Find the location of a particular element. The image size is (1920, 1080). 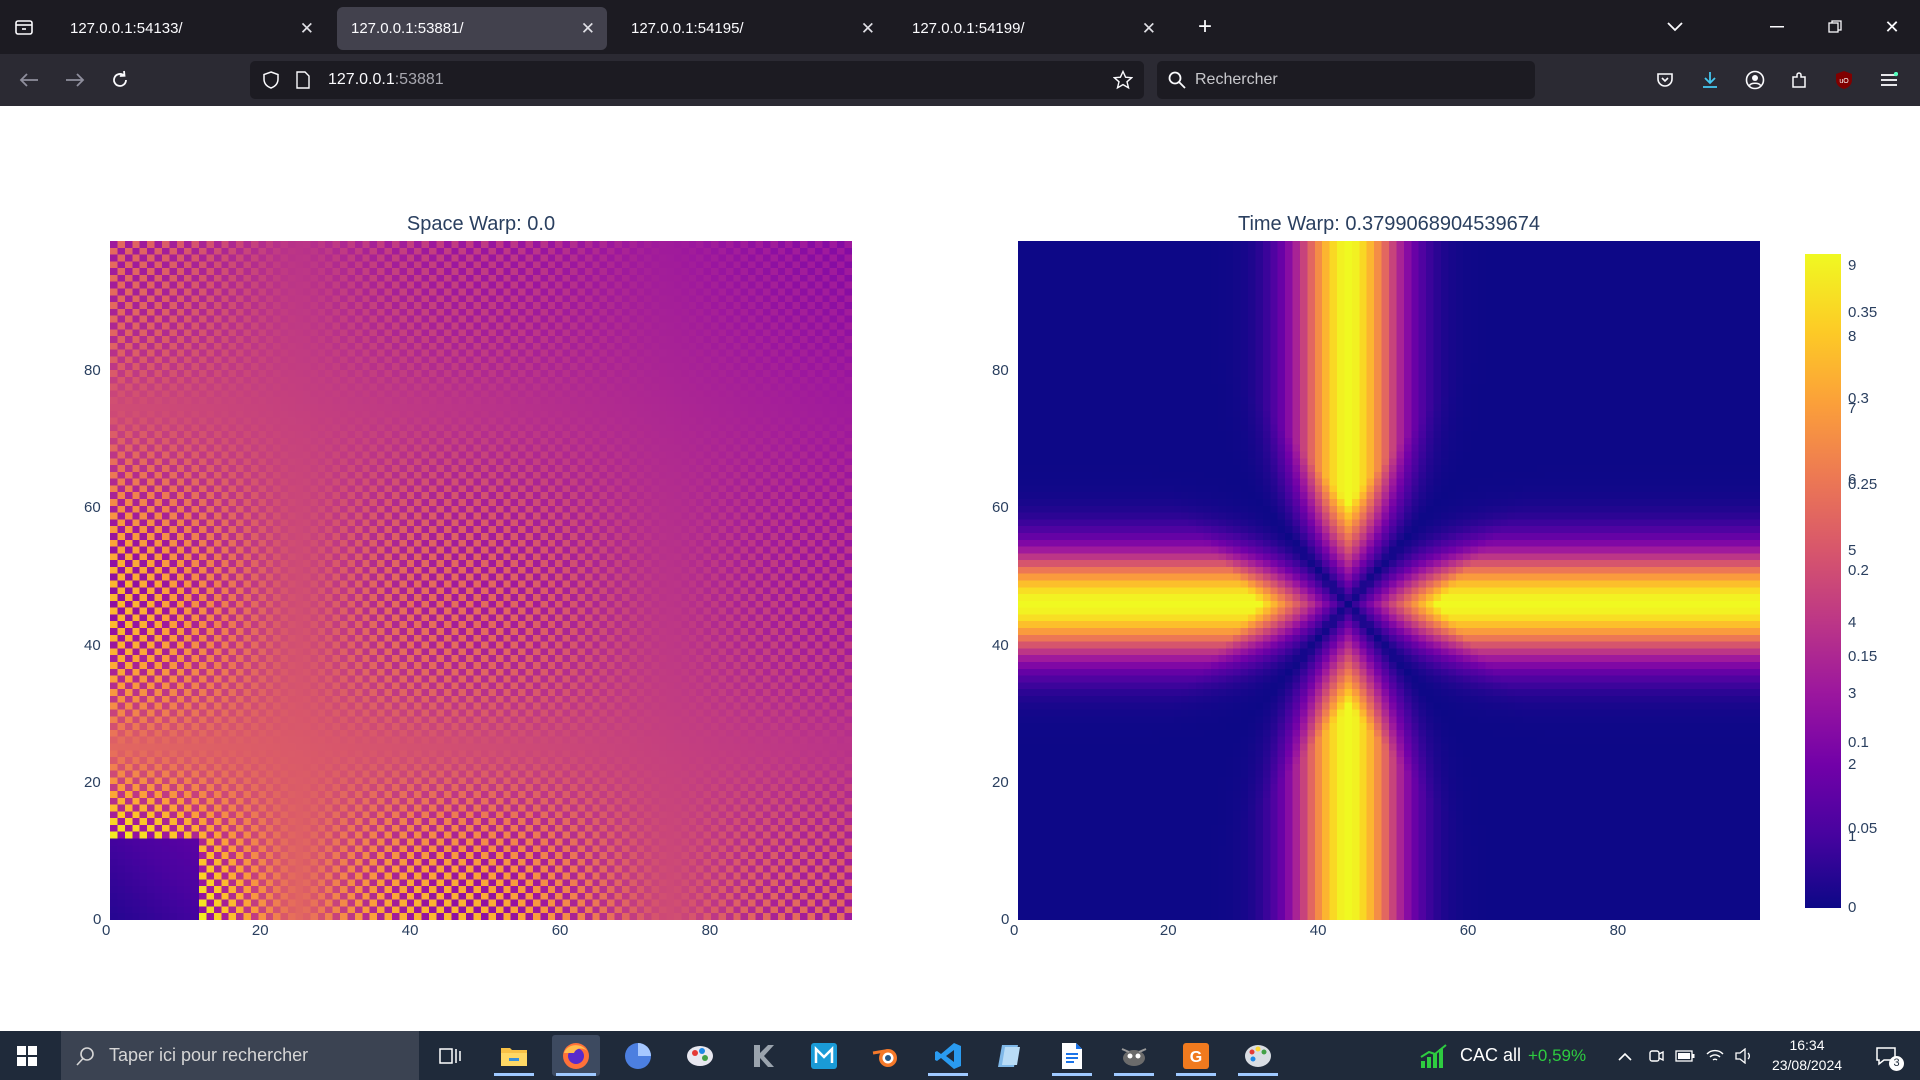

stock-name: CAC all is located at coordinates (1491, 1055).